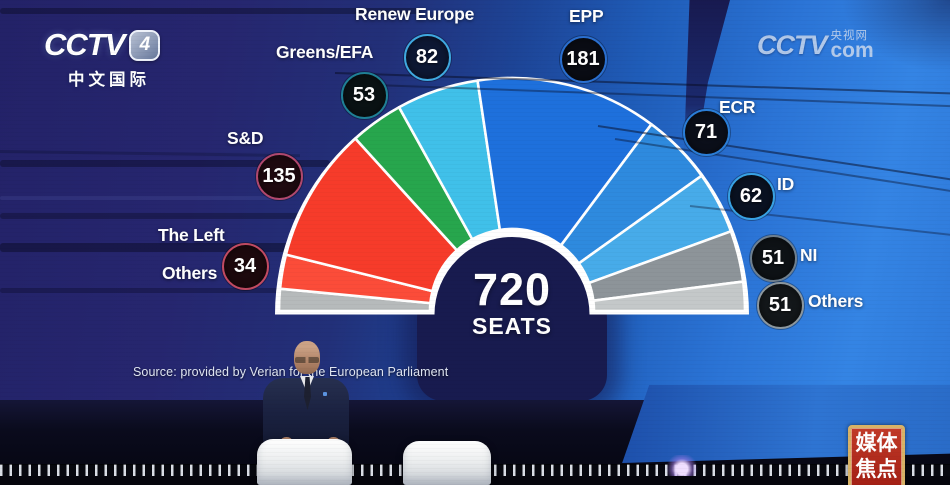 The width and height of the screenshot is (950, 485). Describe the element at coordinates (191, 235) in the screenshot. I see `party-label-theleft: The Left` at that location.